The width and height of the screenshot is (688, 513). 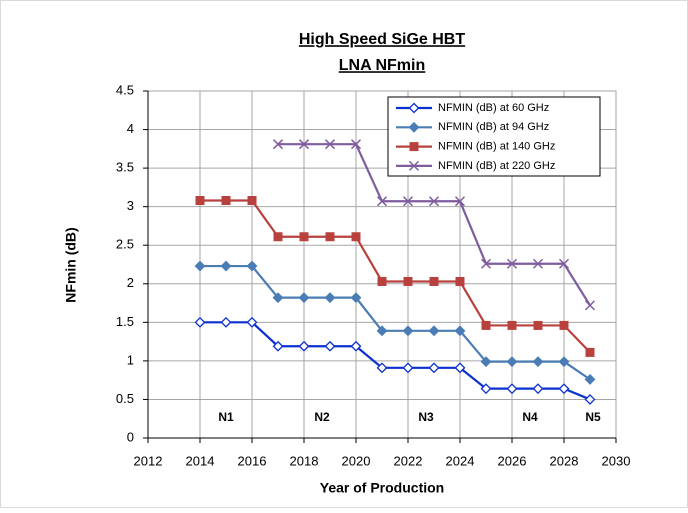 I want to click on x-tick-label: 2030, so click(x=616, y=460).